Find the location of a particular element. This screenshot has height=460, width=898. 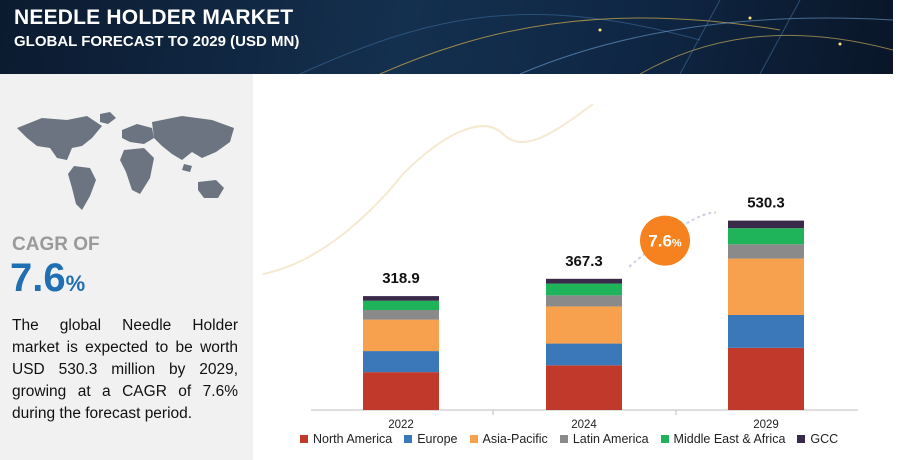

legend-item: GCC is located at coordinates (817, 439).